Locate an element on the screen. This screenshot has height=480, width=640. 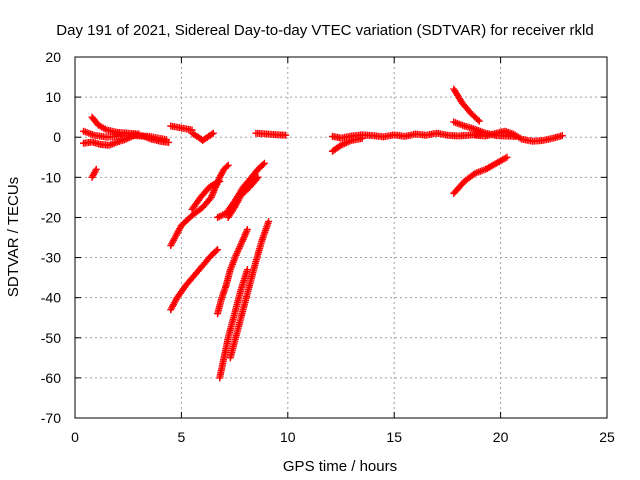
x-tick-label: 0 is located at coordinates (75, 437).